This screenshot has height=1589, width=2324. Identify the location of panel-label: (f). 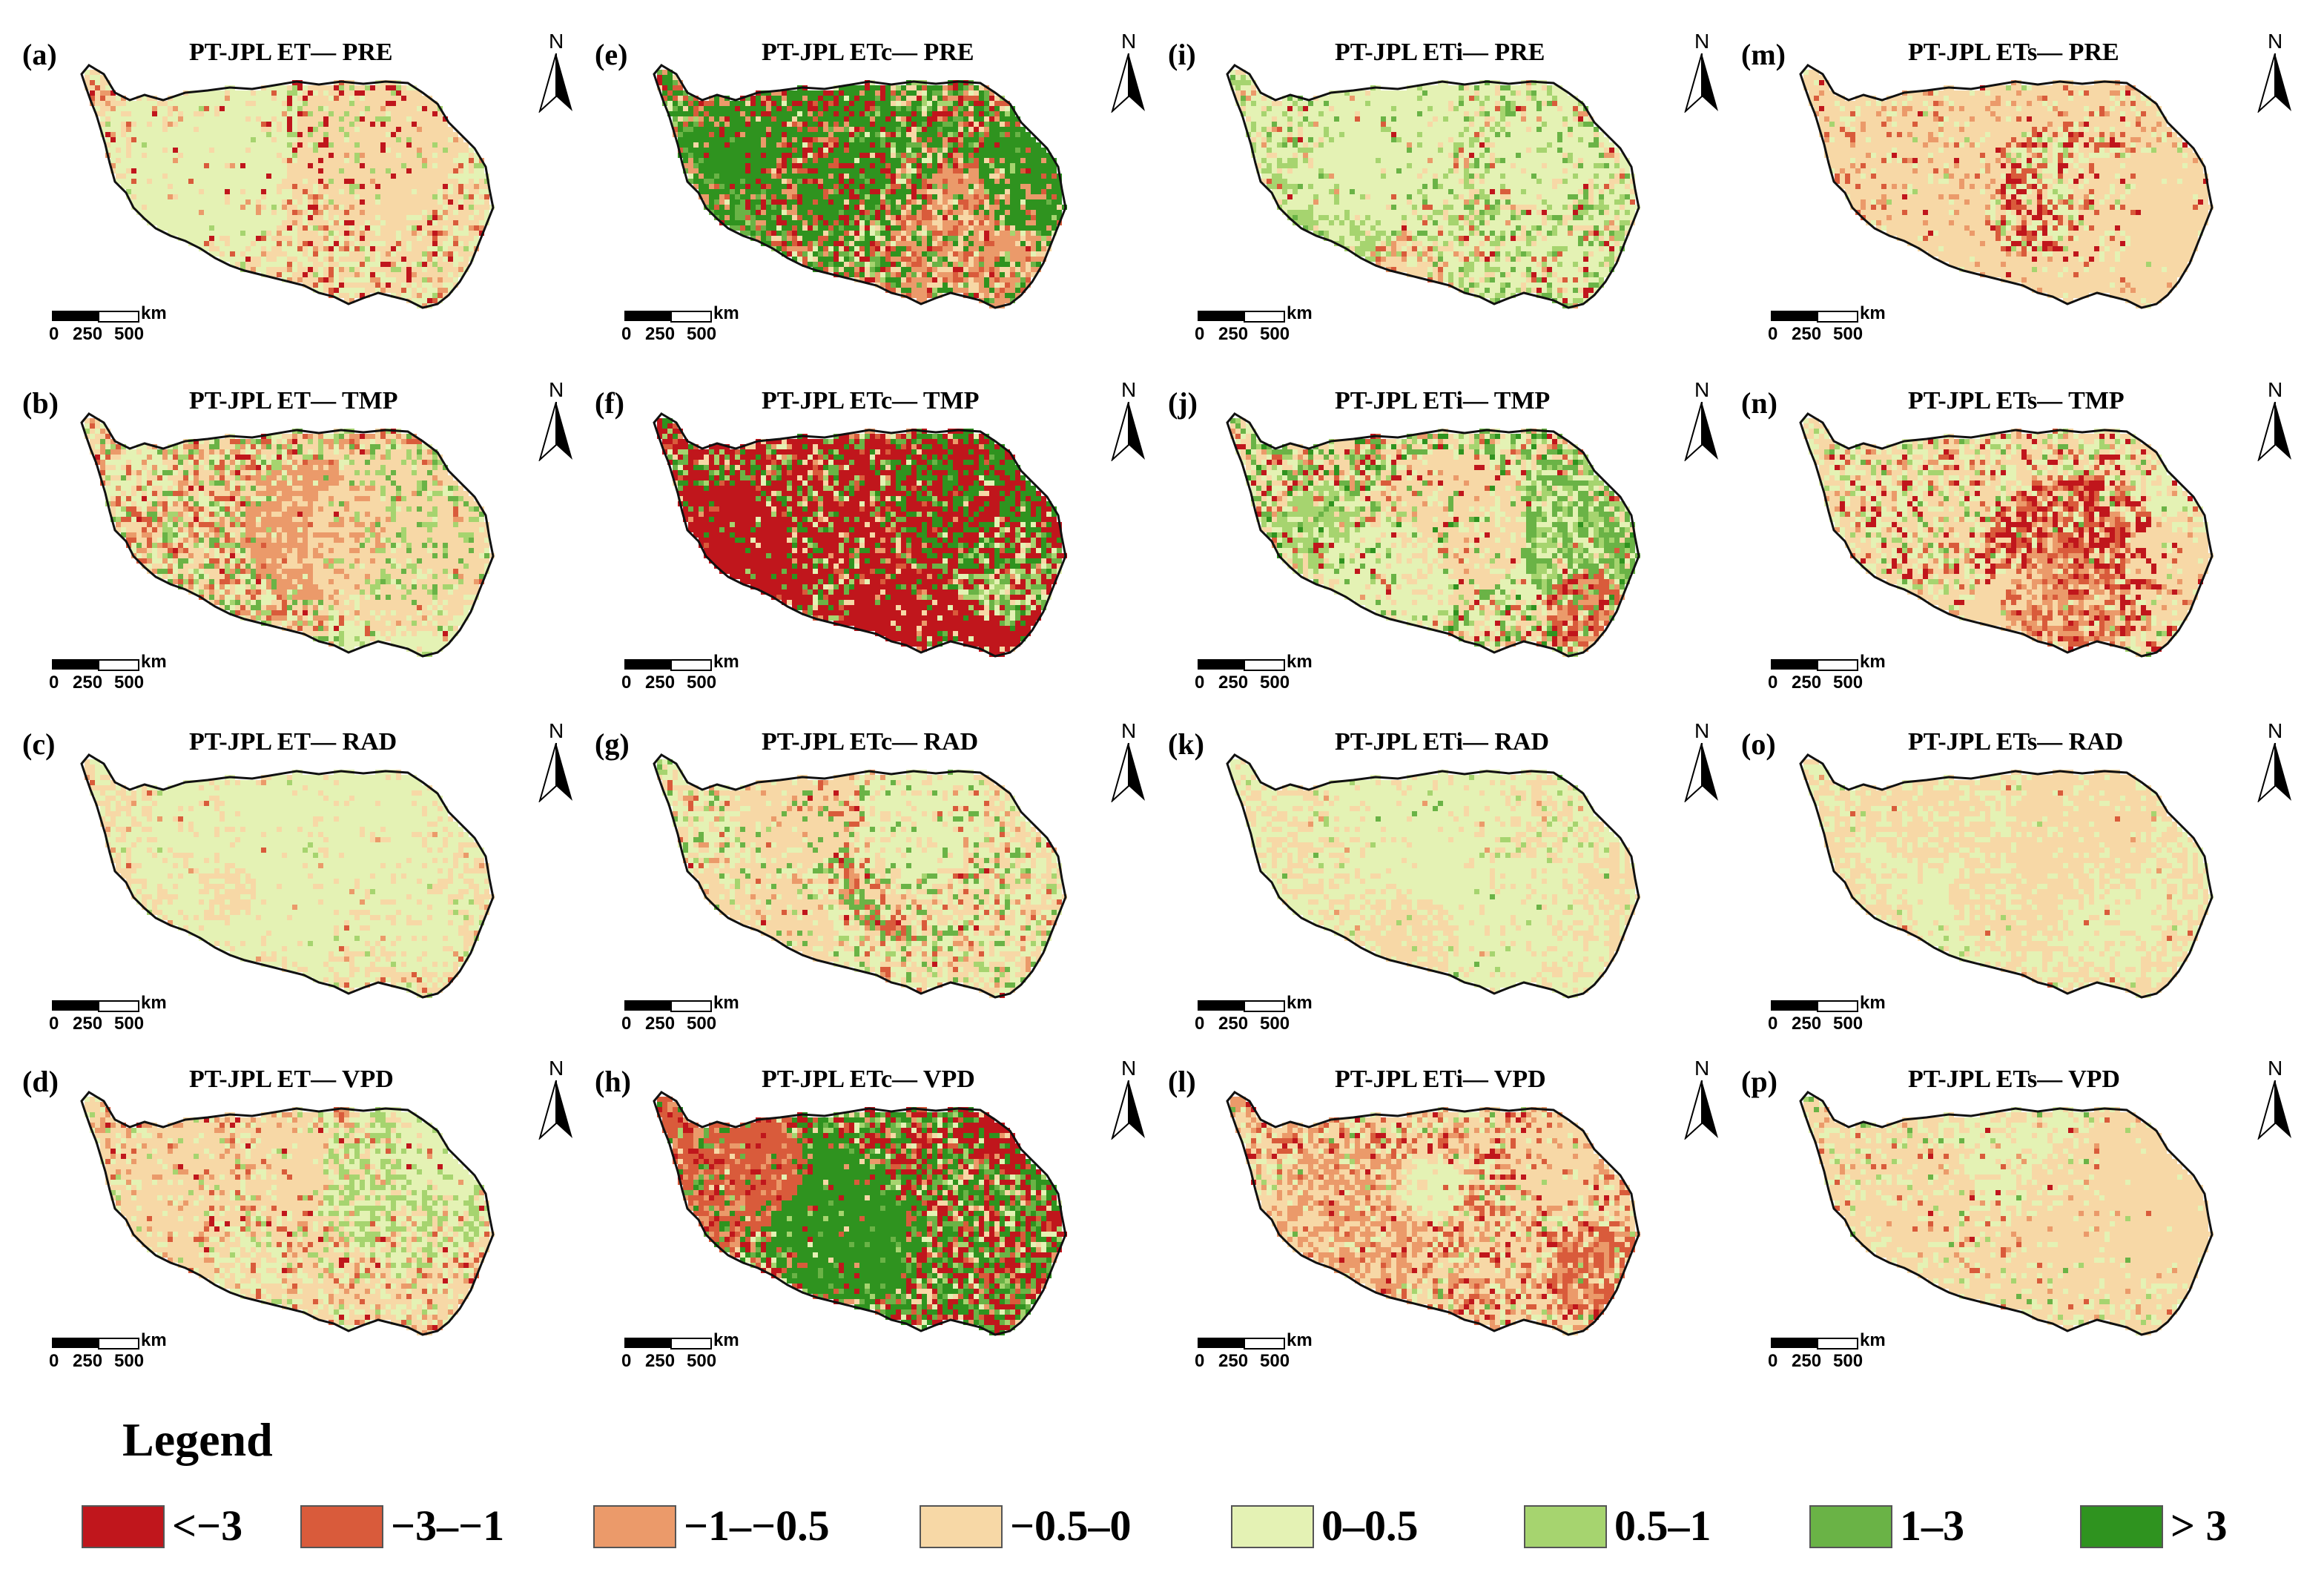
(609, 403).